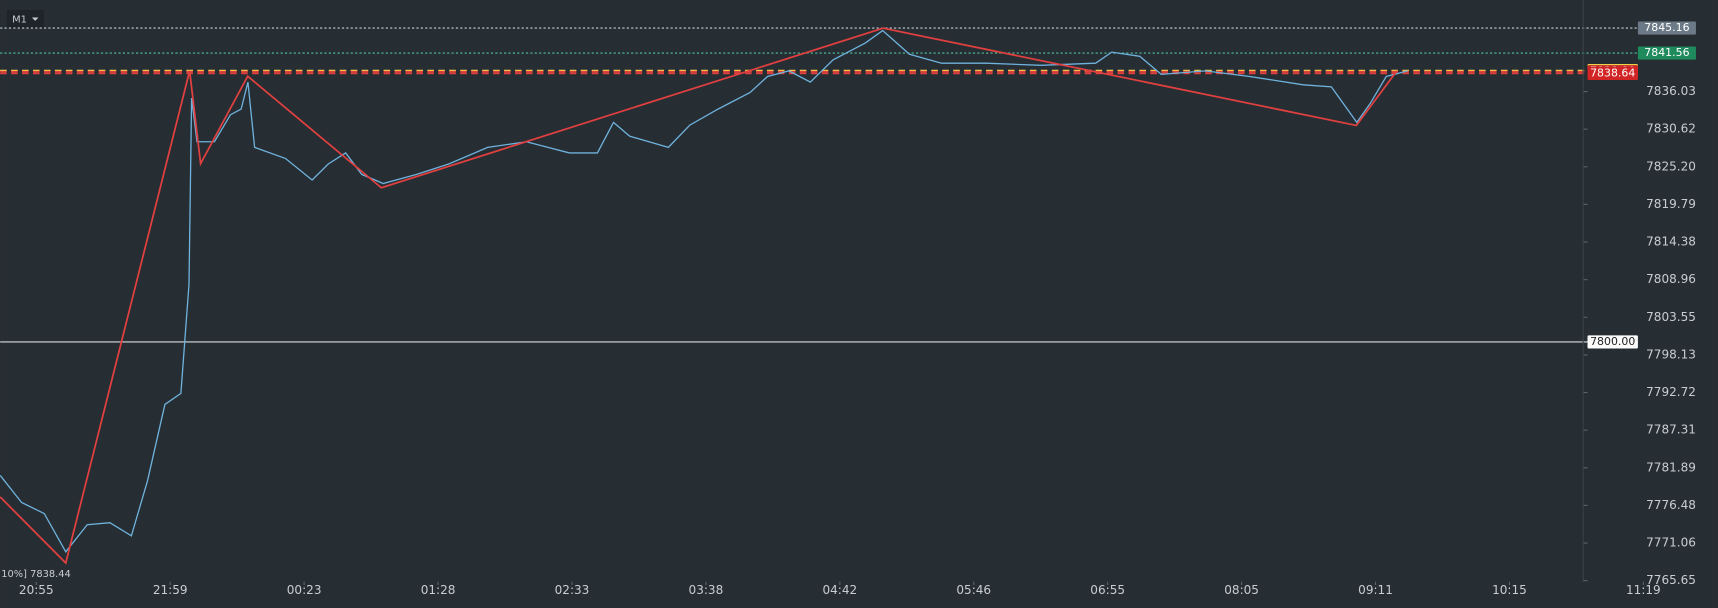  I want to click on x-tick-label: 10:15, so click(1509, 590).